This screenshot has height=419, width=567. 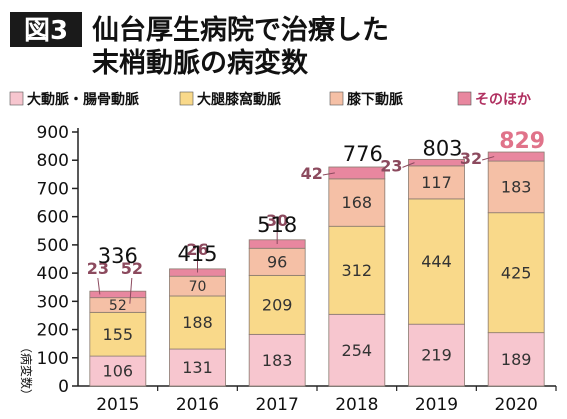 What do you see at coordinates (200, 63) in the screenshot?
I see `chart-title-line-2: 末梢動脈の病変数` at bounding box center [200, 63].